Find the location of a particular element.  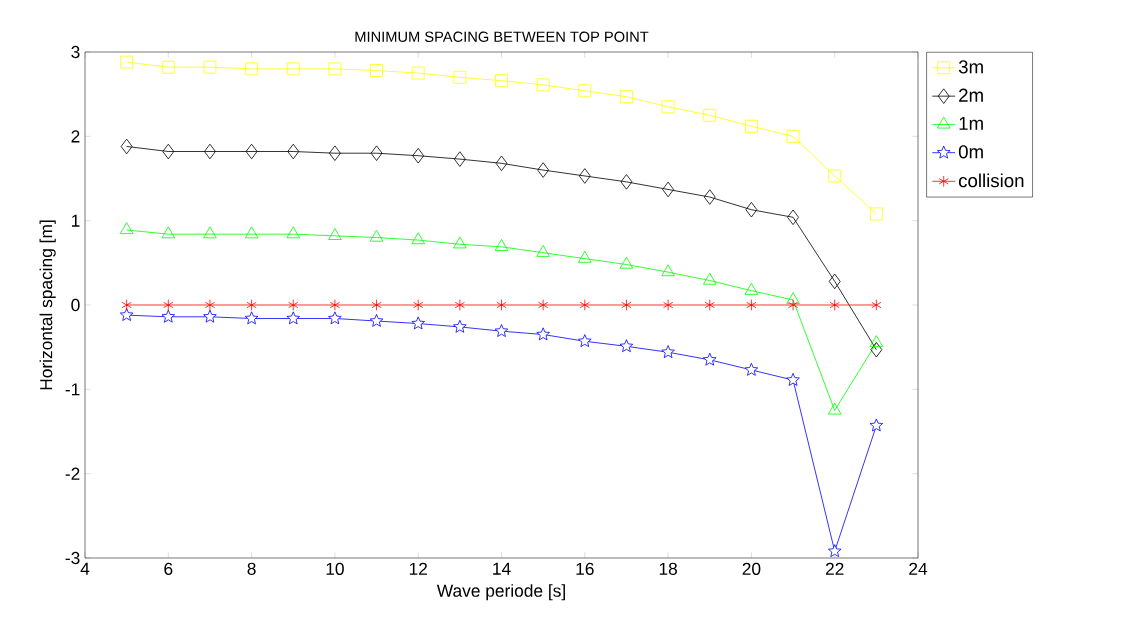

legend-label: 3m is located at coordinates (970, 67).